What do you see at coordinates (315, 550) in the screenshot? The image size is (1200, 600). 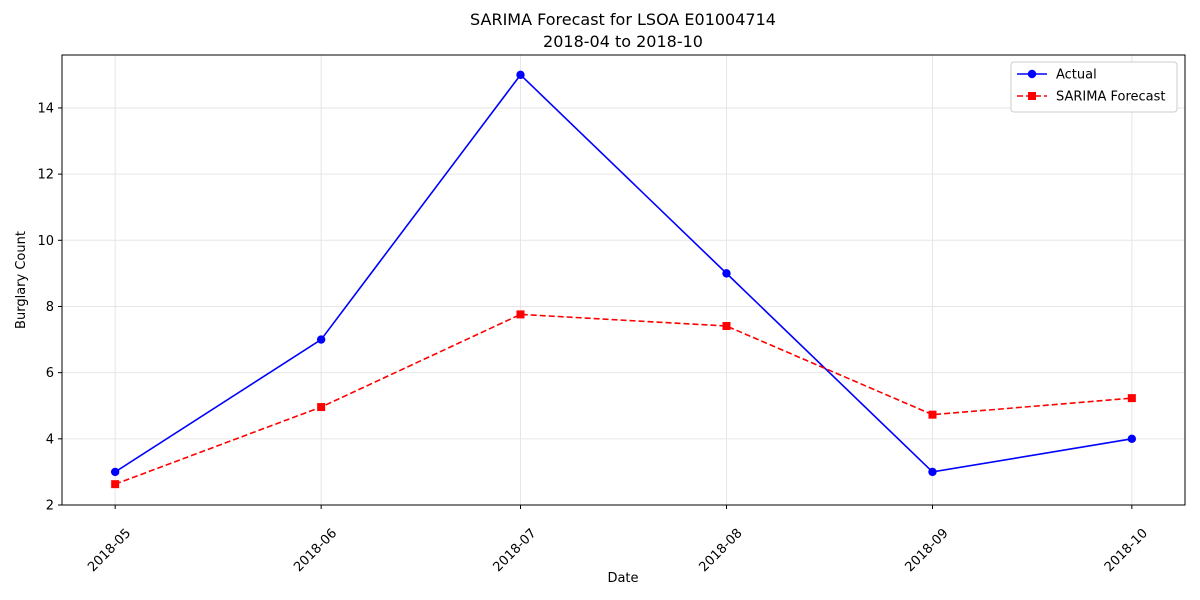 I see `x-tick-label: 2018-06` at bounding box center [315, 550].